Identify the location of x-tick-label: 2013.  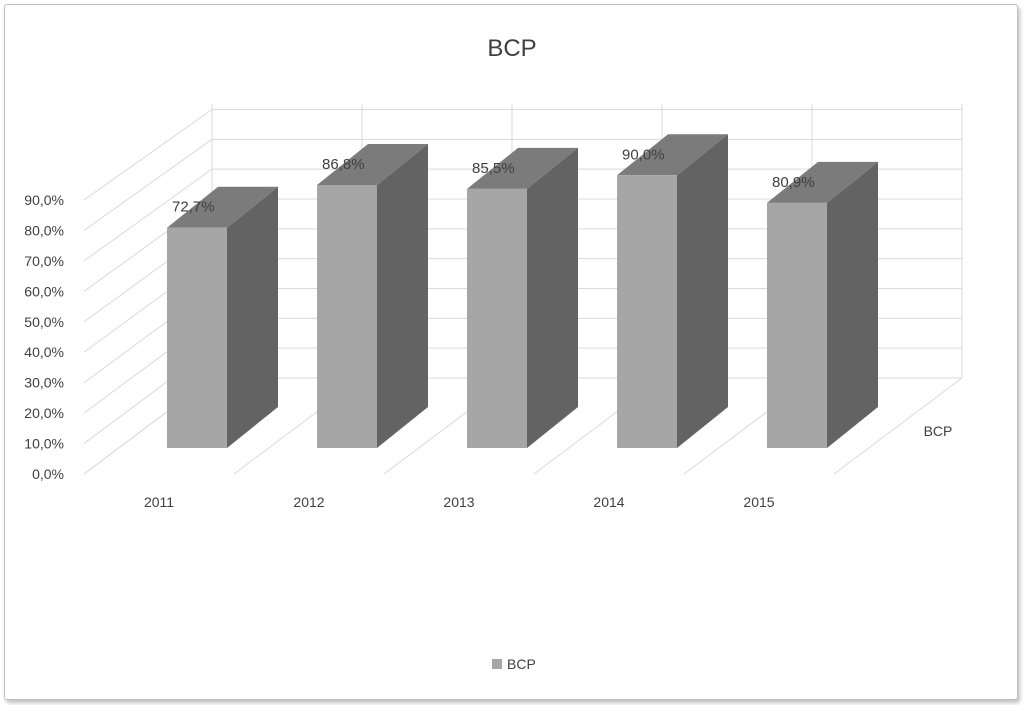
(458, 502).